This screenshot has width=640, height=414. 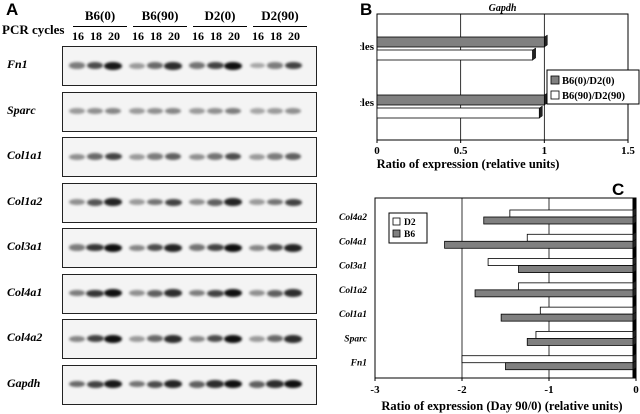 I want to click on category-label: Sparc, so click(x=355, y=339).